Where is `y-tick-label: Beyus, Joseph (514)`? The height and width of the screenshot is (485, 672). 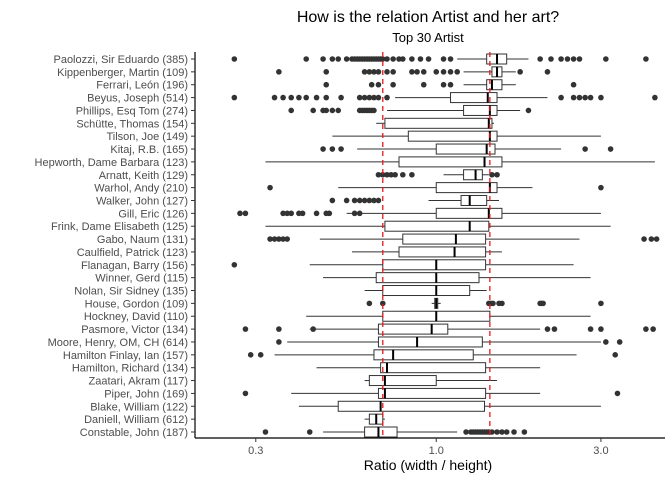
y-tick-label: Beyus, Joseph (514) is located at coordinates (137, 99).